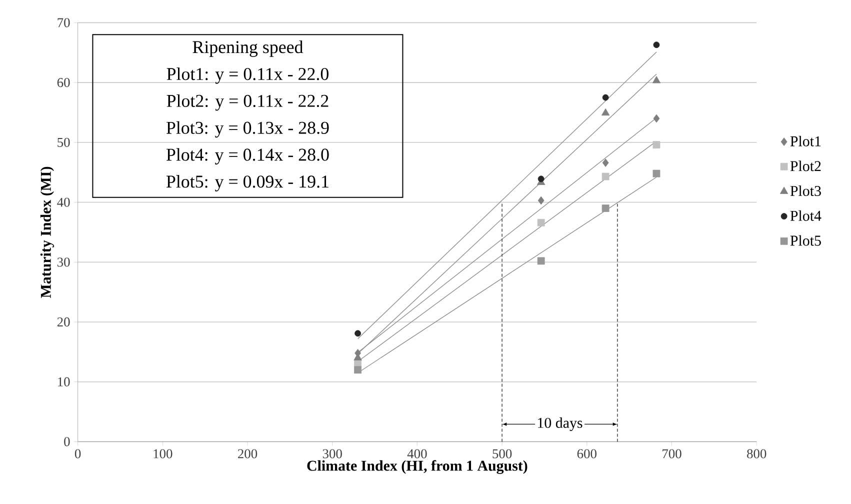  Describe the element at coordinates (417, 467) in the screenshot. I see `x-axis-title: Climate Index (HI, from 1 August)` at that location.